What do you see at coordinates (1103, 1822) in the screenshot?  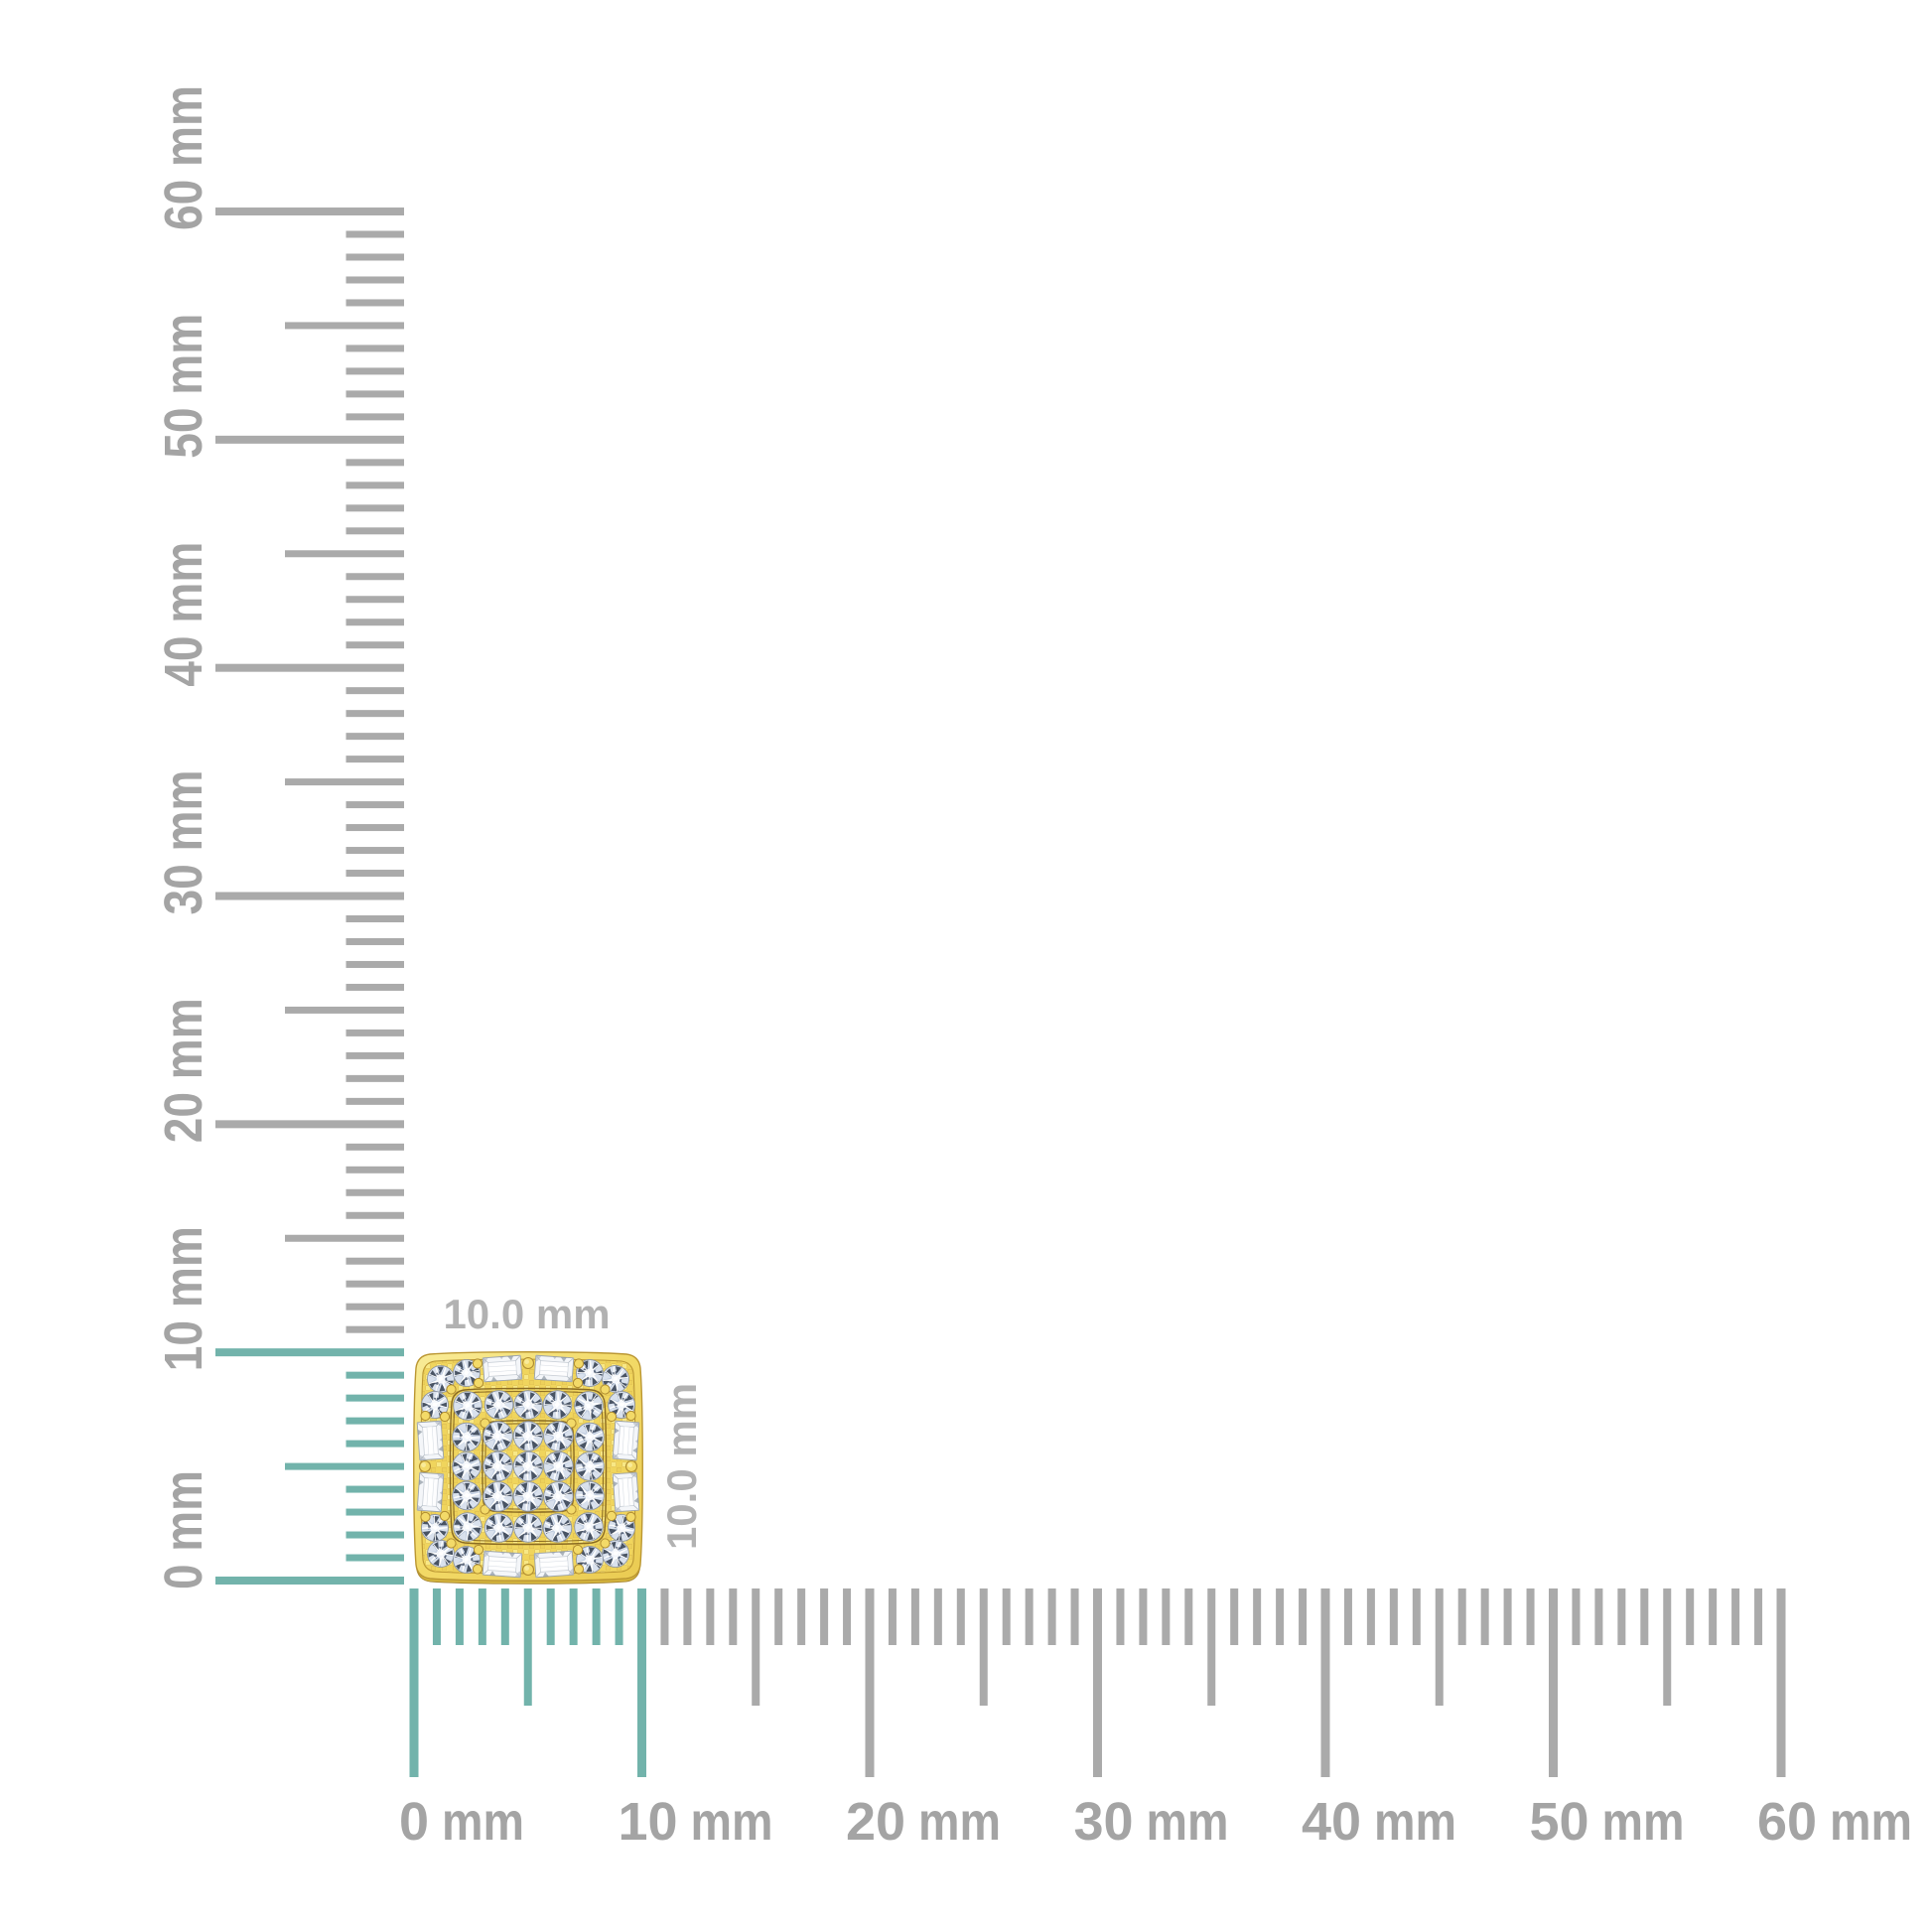 I see `svg-text: 30` at bounding box center [1103, 1822].